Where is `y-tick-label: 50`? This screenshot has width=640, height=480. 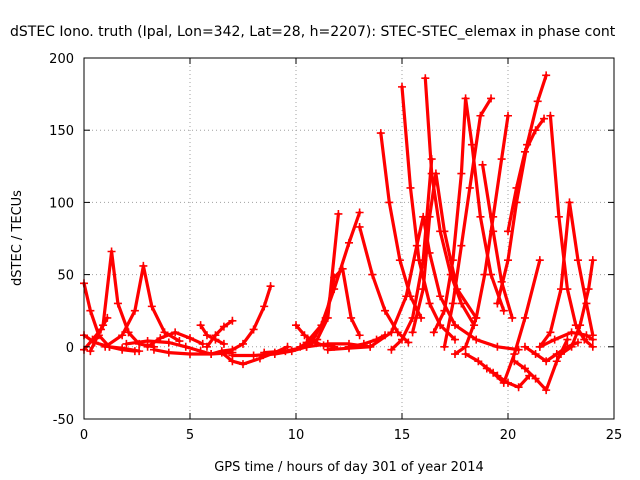 y-tick-label: 50 is located at coordinates (65, 276).